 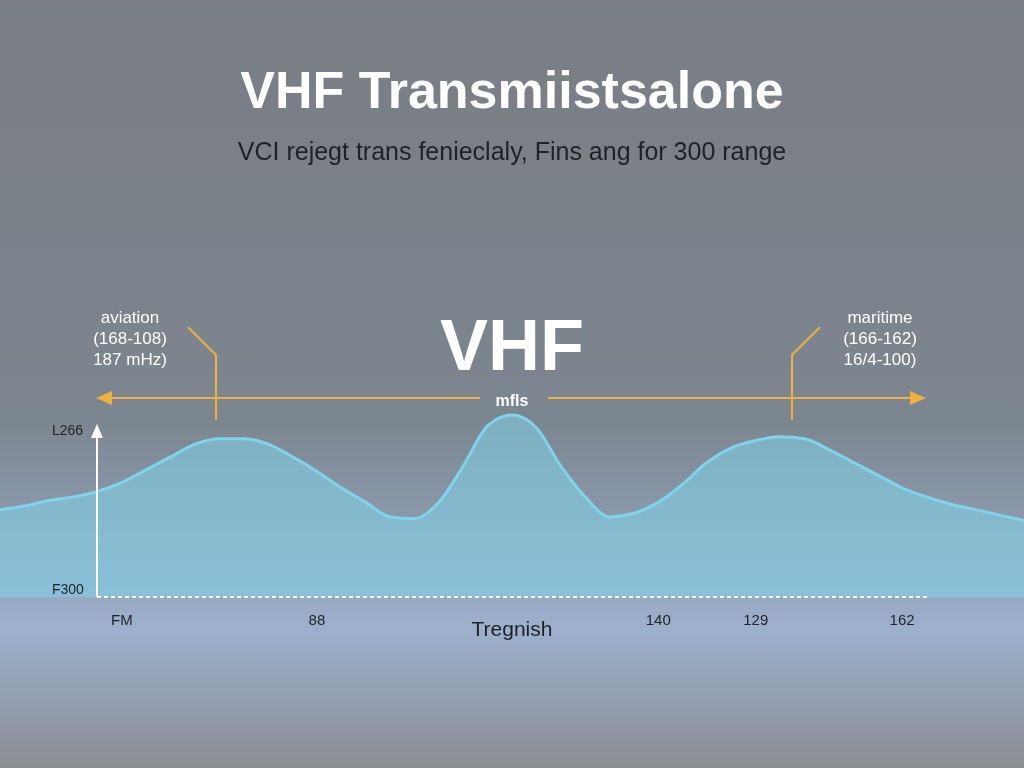 I want to click on x-tick-label: 88, so click(x=317, y=619).